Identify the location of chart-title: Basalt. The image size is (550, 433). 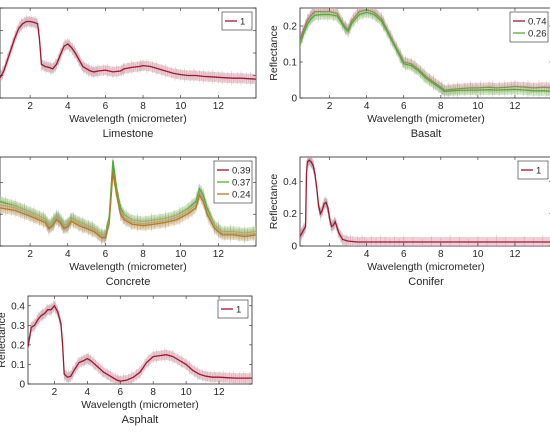
(426, 134).